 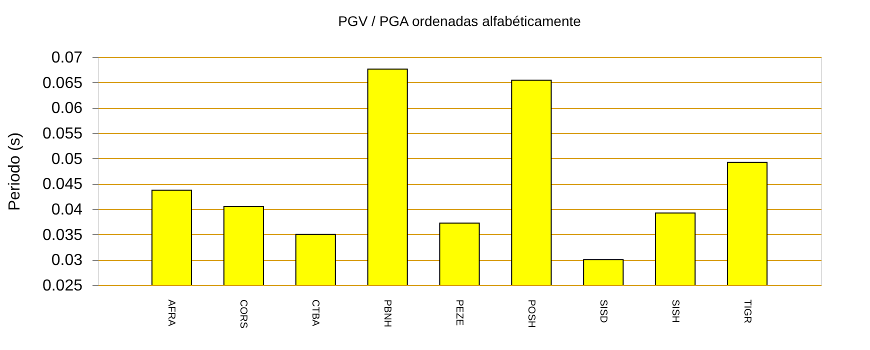 What do you see at coordinates (387, 314) in the screenshot?
I see `x-tick-label: PBNH` at bounding box center [387, 314].